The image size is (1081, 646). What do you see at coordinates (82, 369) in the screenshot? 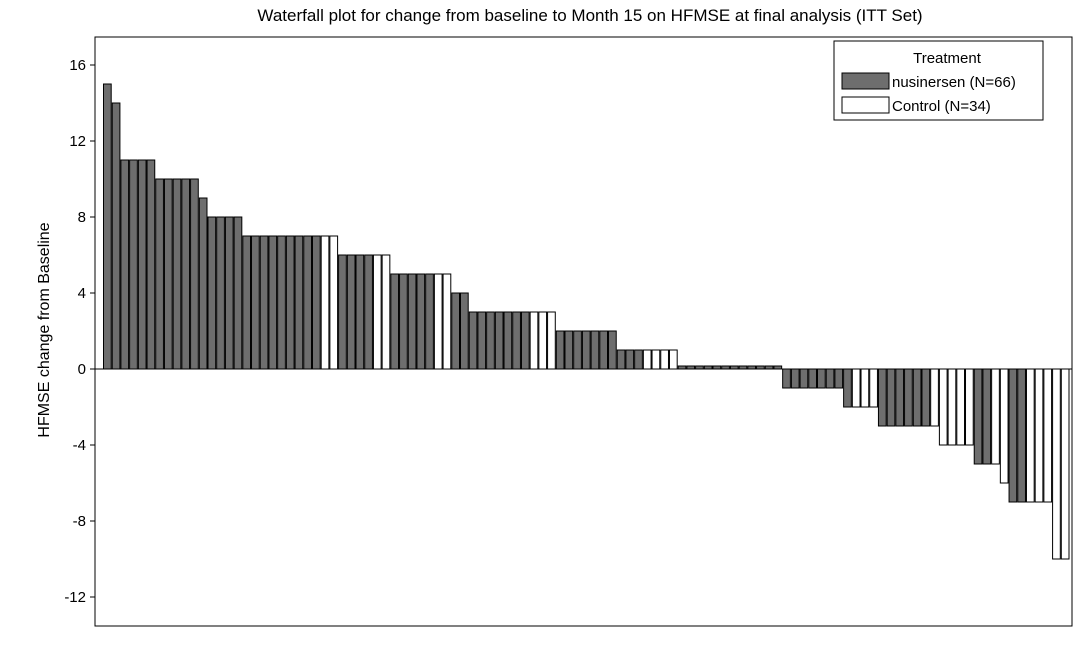
I see `y-tick-label: 0` at bounding box center [82, 369].